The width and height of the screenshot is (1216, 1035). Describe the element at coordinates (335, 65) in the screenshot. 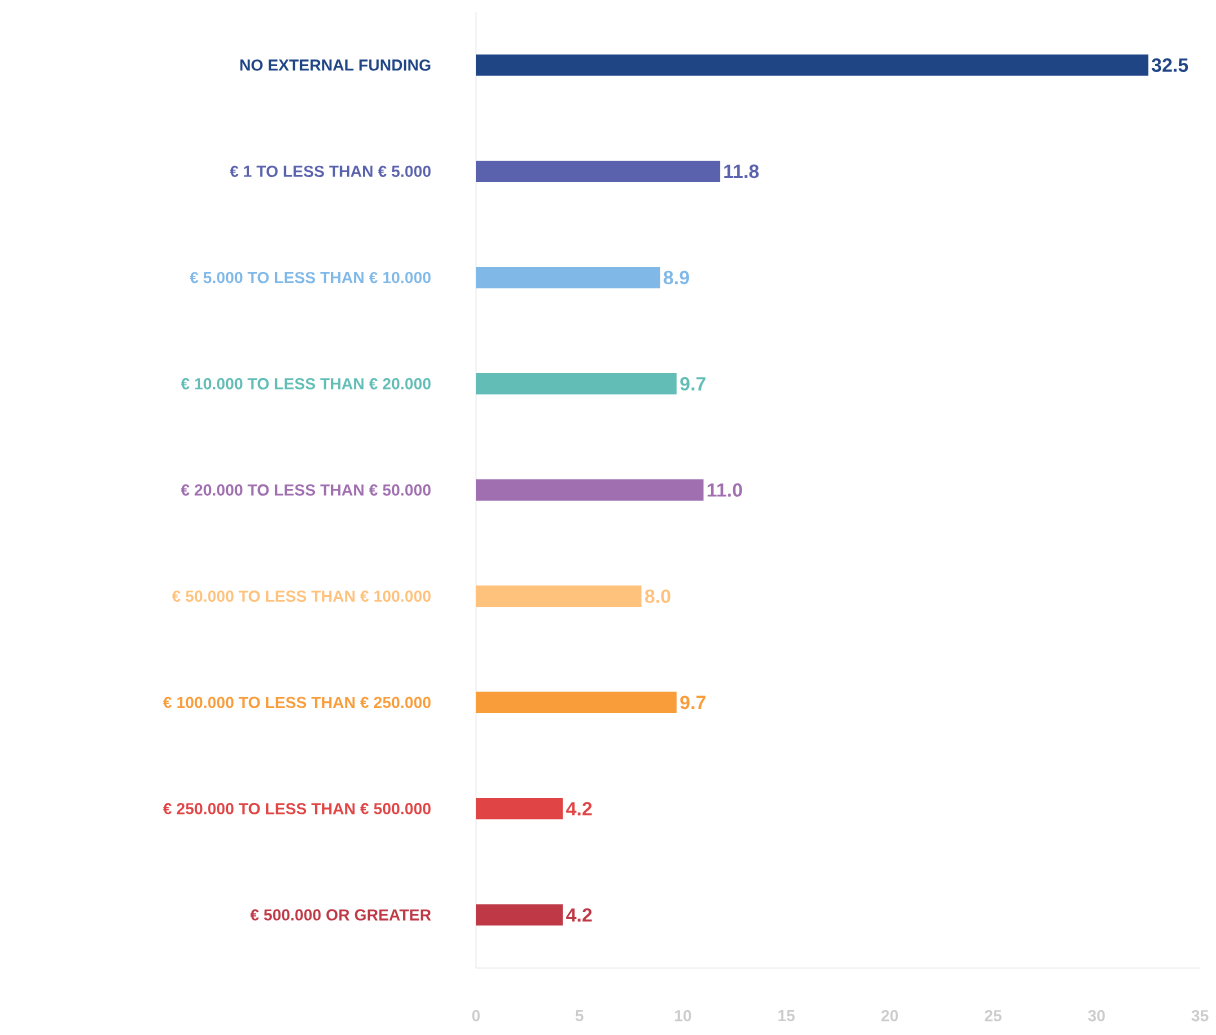

I see `y-tick-label: NO EXTERNAL FUNDING` at that location.